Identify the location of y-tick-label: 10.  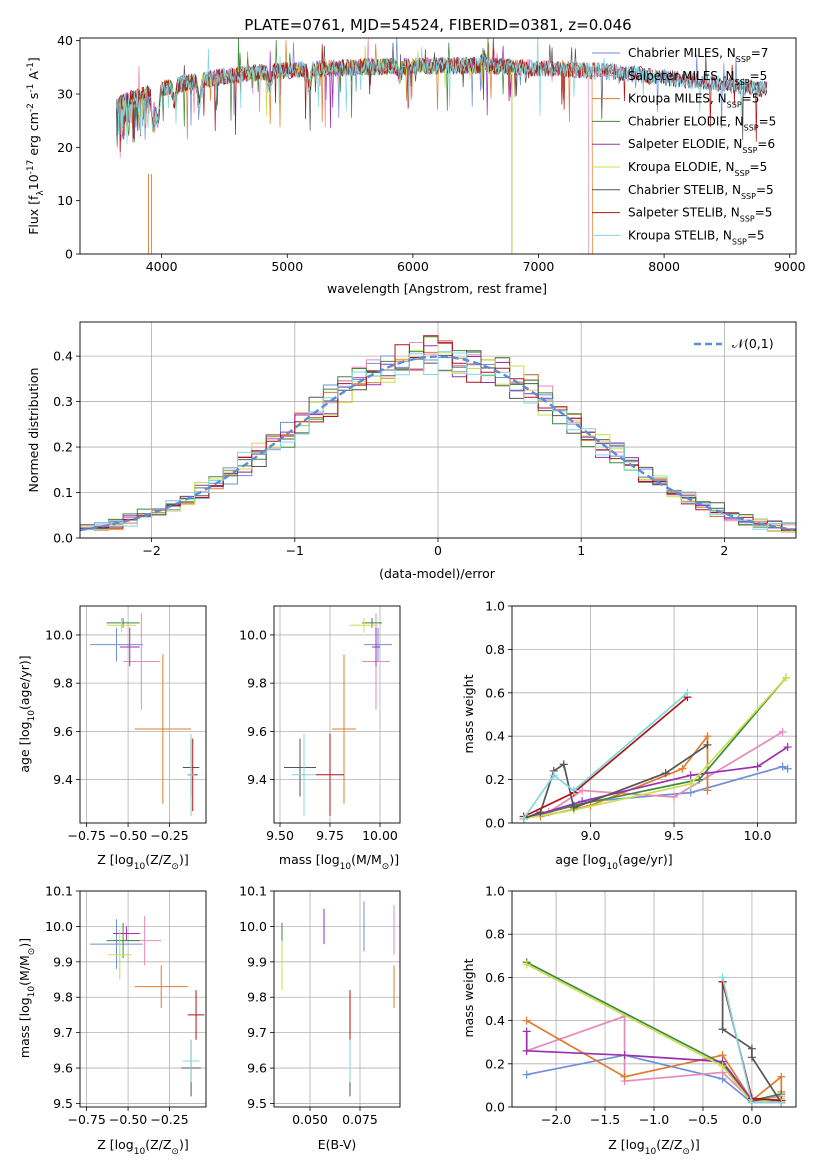
(65, 200).